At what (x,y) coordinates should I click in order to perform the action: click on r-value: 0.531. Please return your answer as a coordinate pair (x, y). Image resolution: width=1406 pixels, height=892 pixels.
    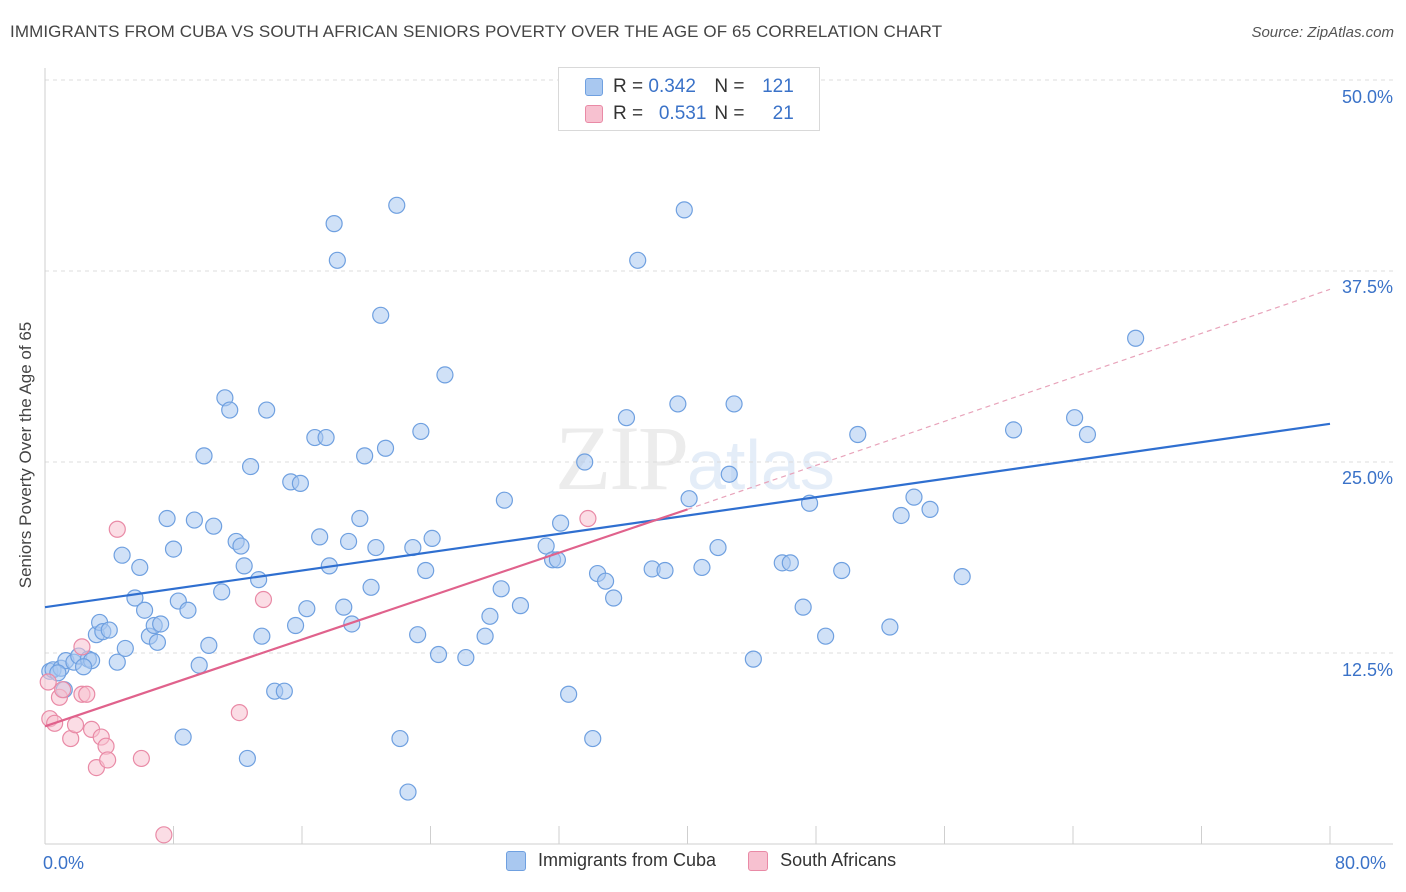
    Looking at the image, I should click on (682, 113).